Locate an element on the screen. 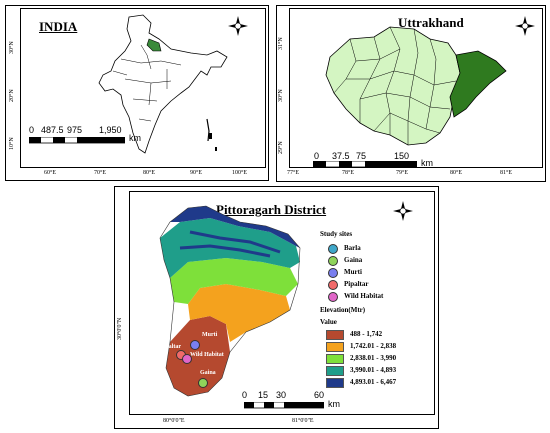  uttrakhand-districts is located at coordinates (416, 86).